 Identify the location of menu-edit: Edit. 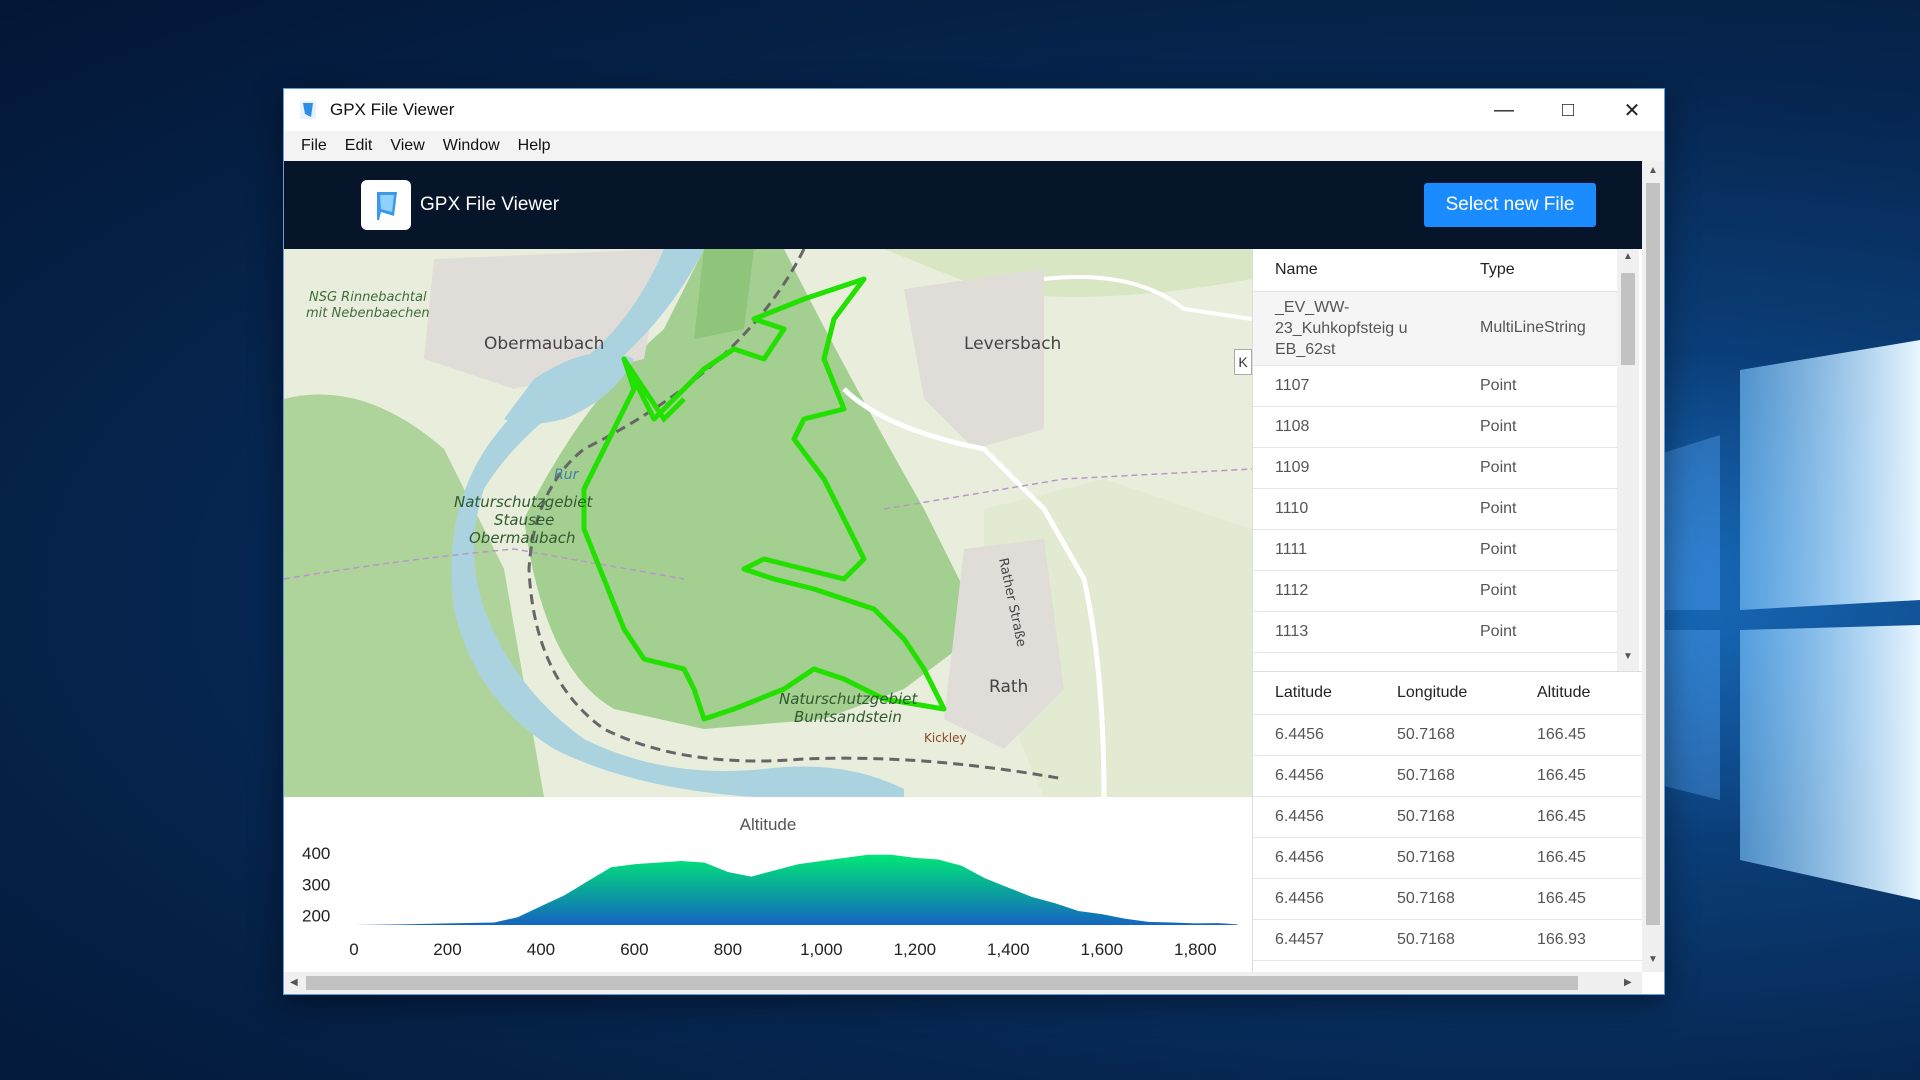
(358, 145).